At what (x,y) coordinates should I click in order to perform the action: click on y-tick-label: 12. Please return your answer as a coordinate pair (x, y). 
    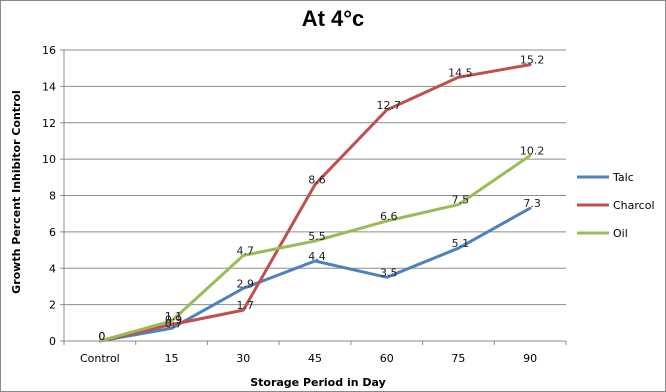
    Looking at the image, I should click on (49, 123).